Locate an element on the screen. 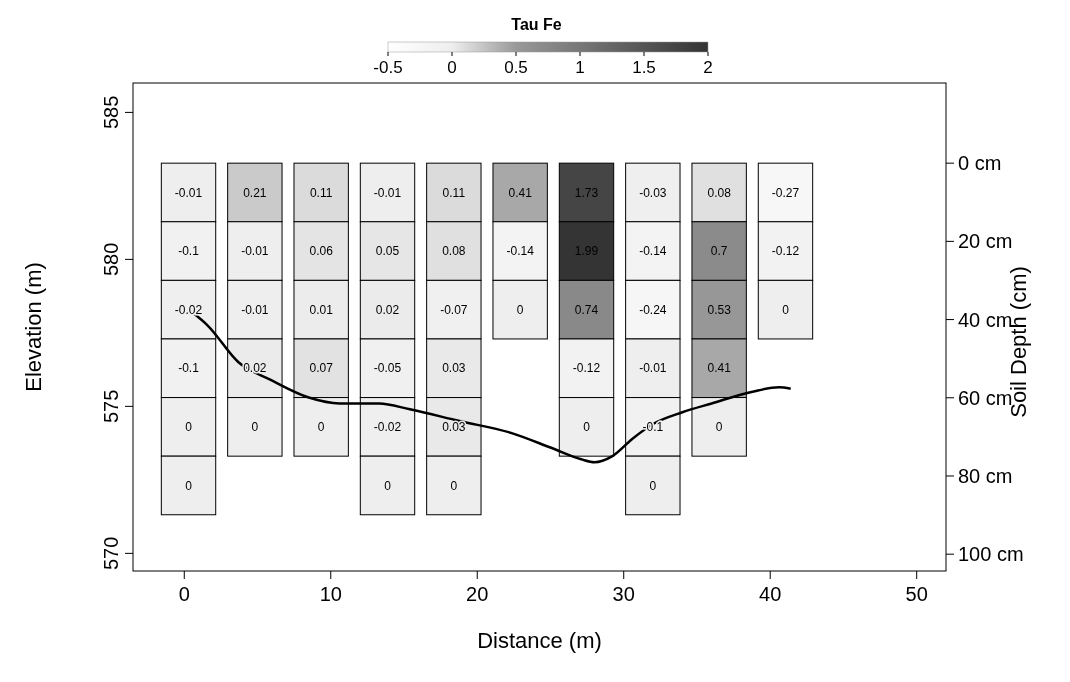 The image size is (1070, 682). x-tick-label: 10 is located at coordinates (330, 594).